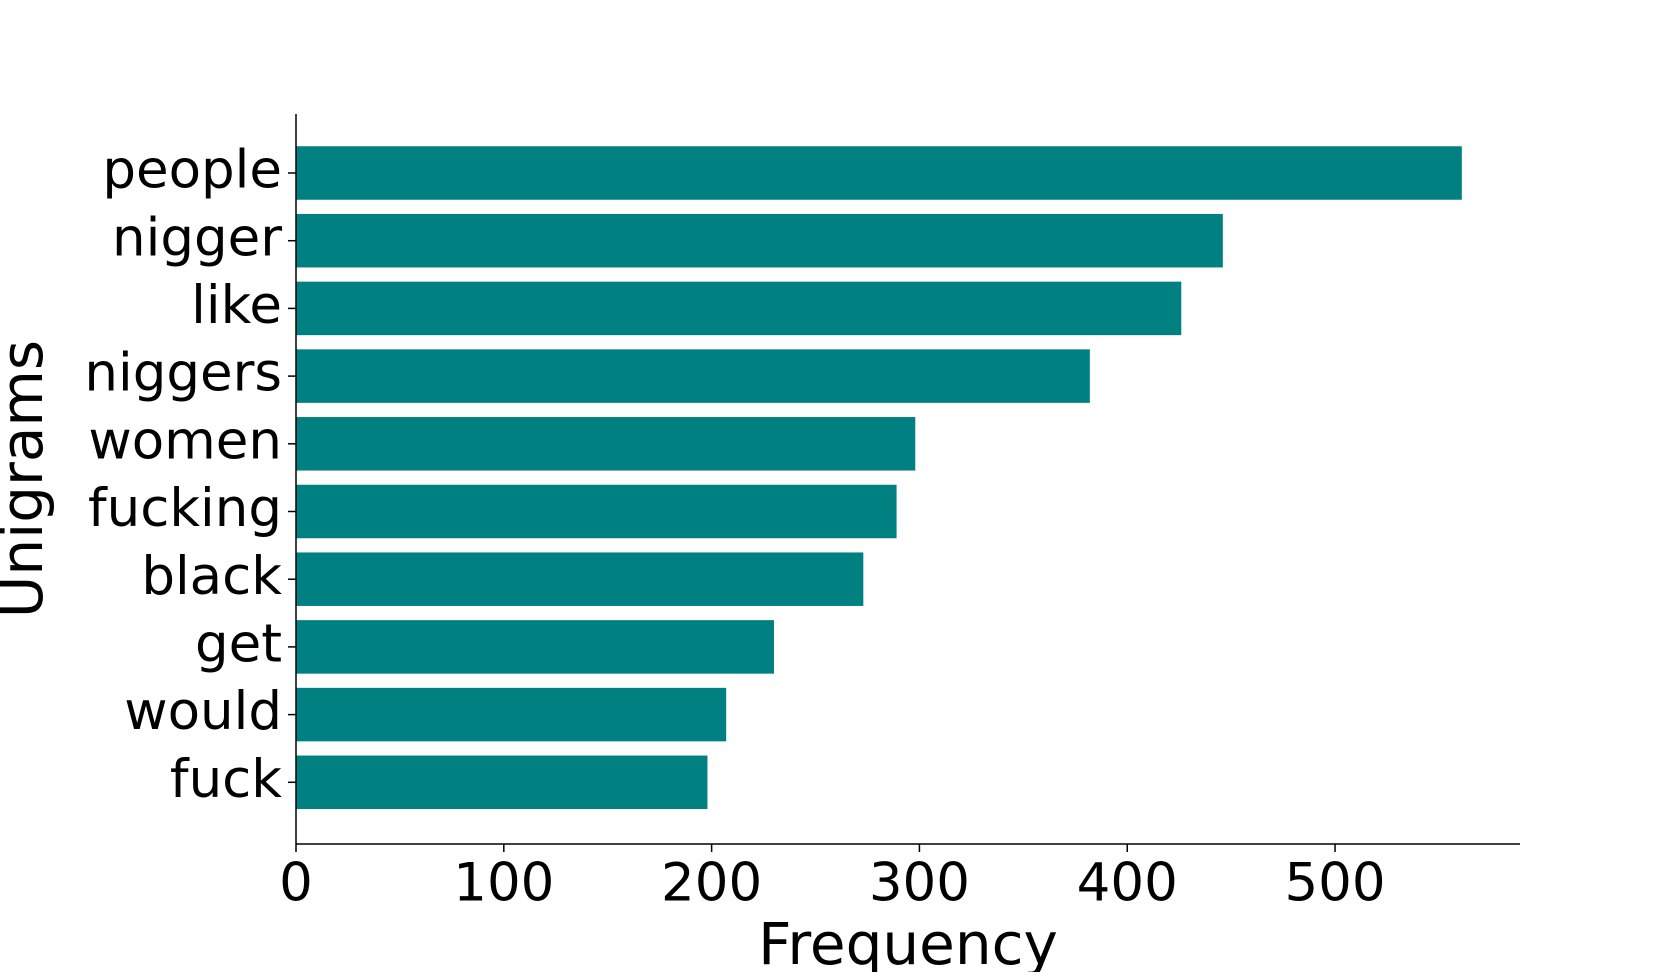  What do you see at coordinates (226, 779) in the screenshot?
I see `y-tick-label: fuck` at bounding box center [226, 779].